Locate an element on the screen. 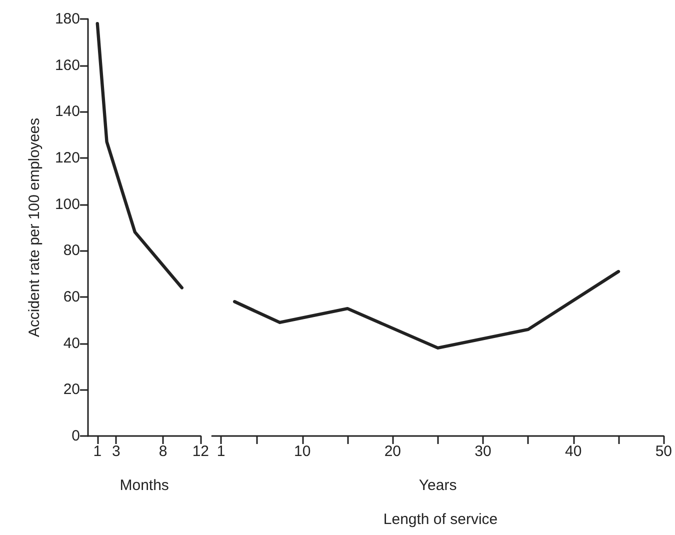 The width and height of the screenshot is (675, 535). x-tick-label: 10 is located at coordinates (302, 451).